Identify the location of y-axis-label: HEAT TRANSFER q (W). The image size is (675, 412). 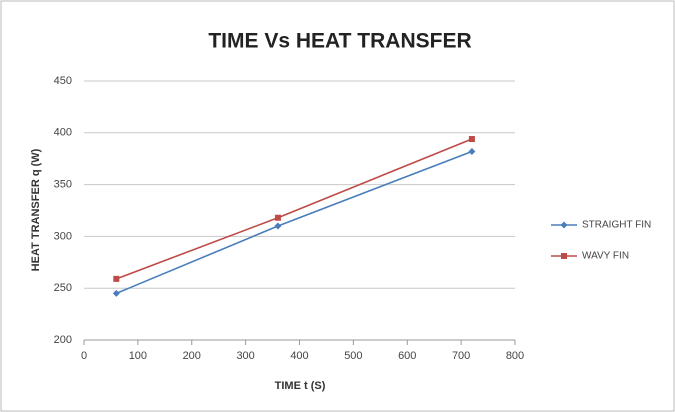
(36, 209).